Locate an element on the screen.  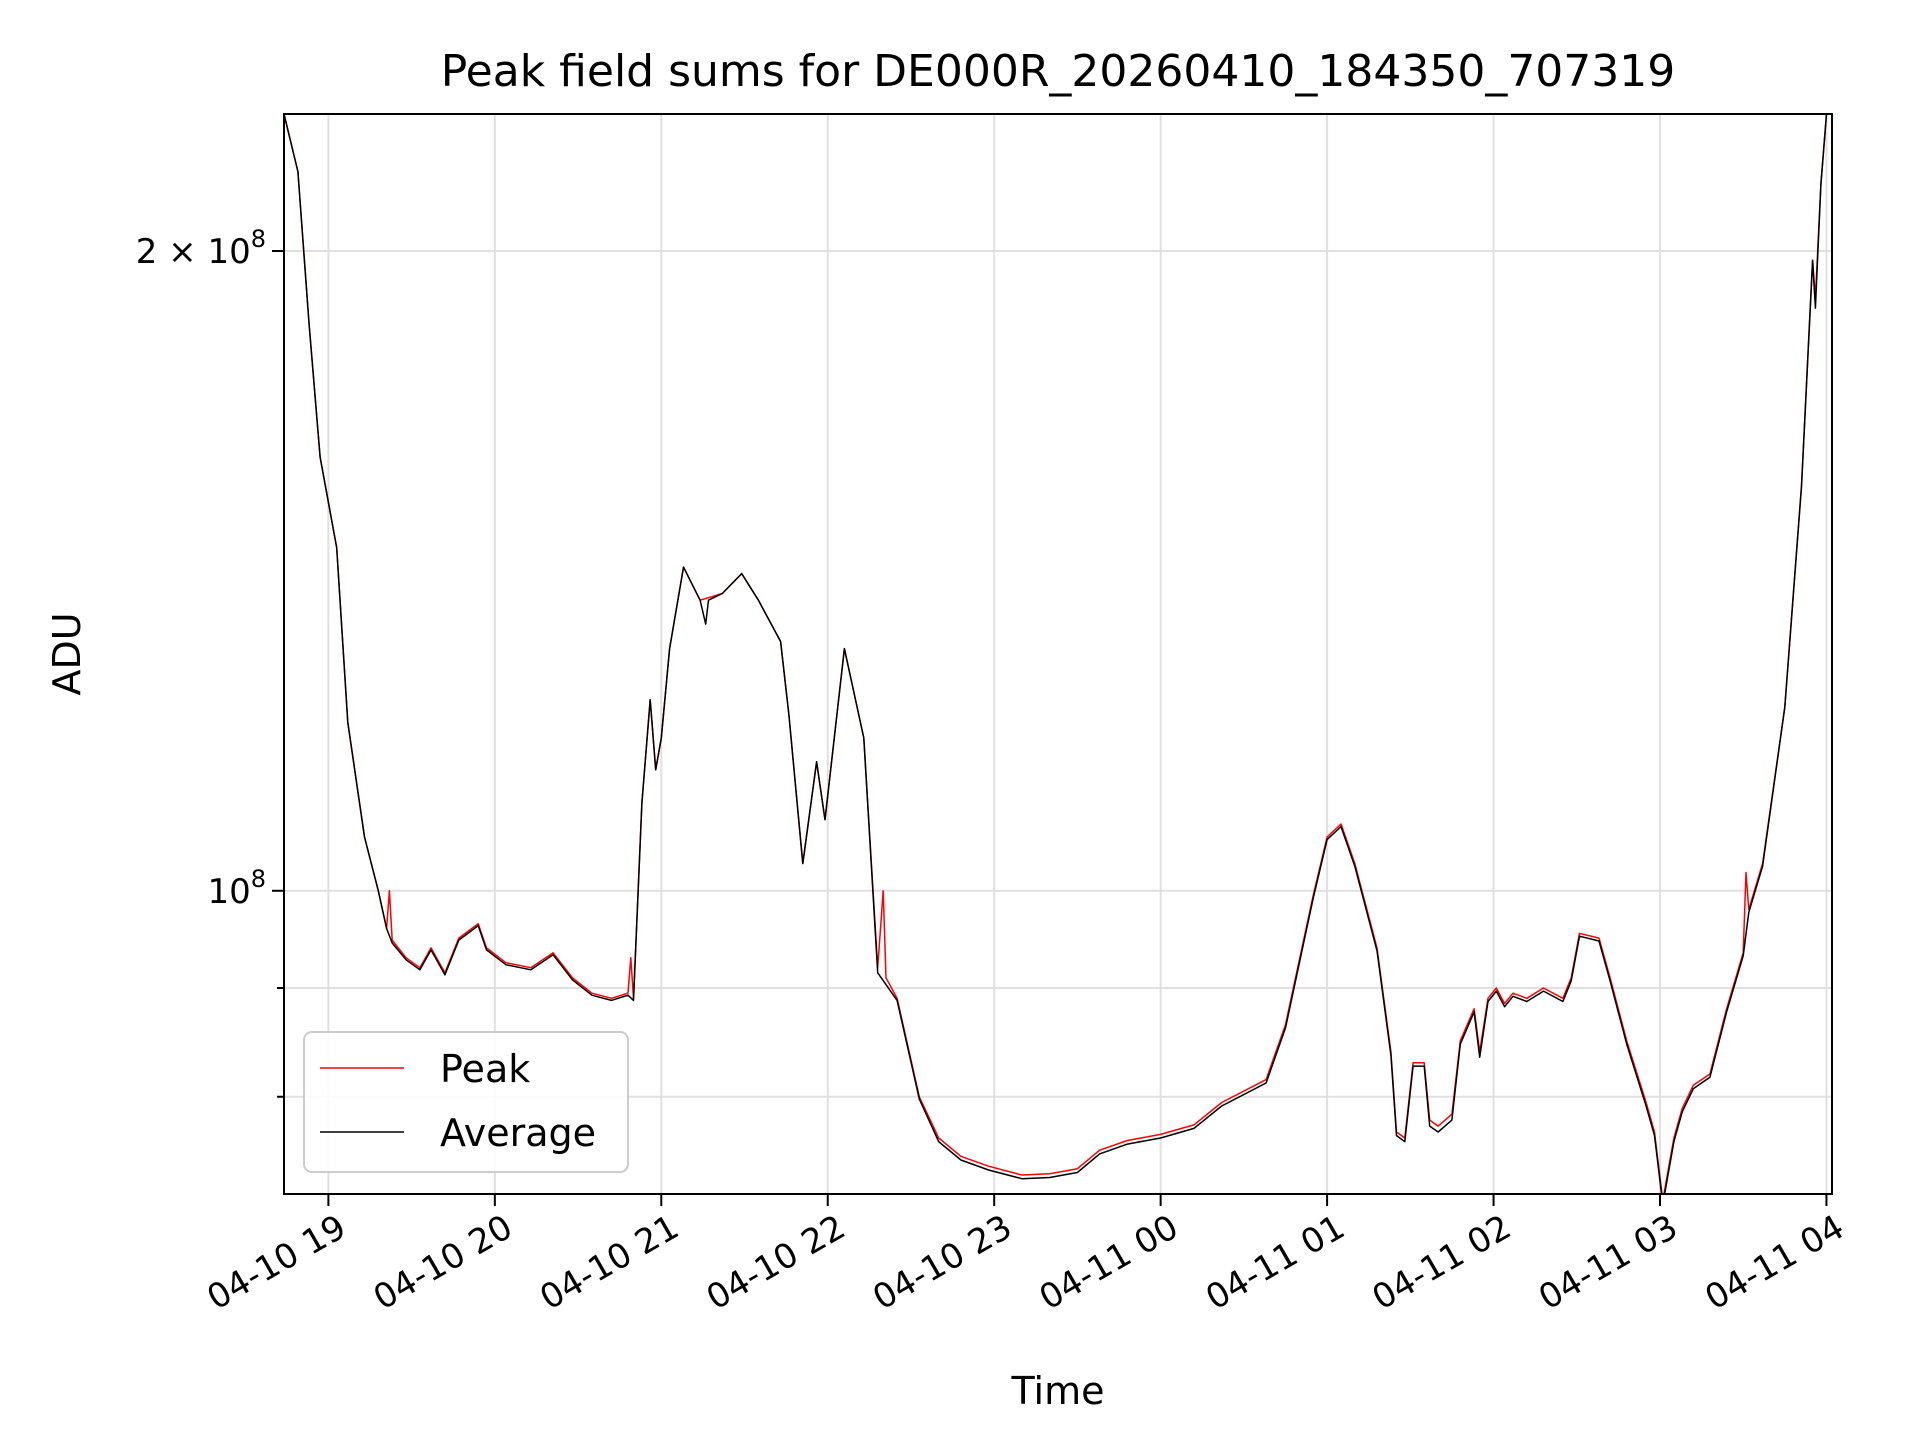
x-tick-label: 04-11 04 is located at coordinates (1775, 1262).